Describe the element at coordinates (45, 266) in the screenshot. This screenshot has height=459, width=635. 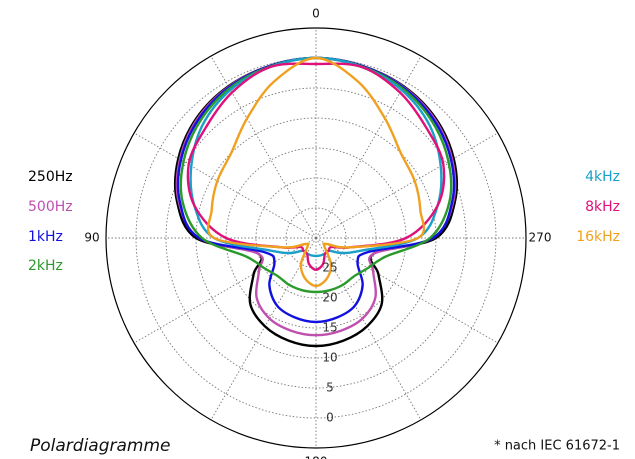
I see `legend-label: 2kHz` at that location.